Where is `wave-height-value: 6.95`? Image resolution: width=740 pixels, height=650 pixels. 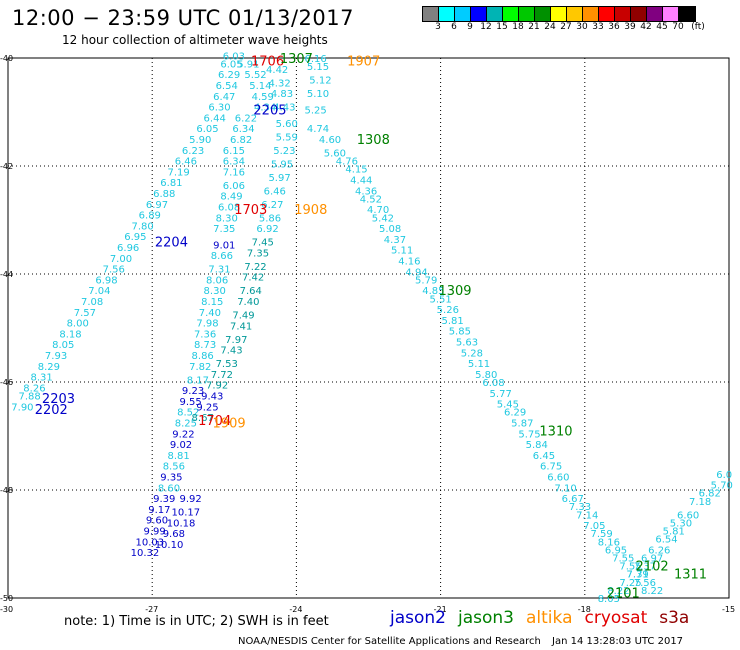 wave-height-value: 6.95 is located at coordinates (616, 550).